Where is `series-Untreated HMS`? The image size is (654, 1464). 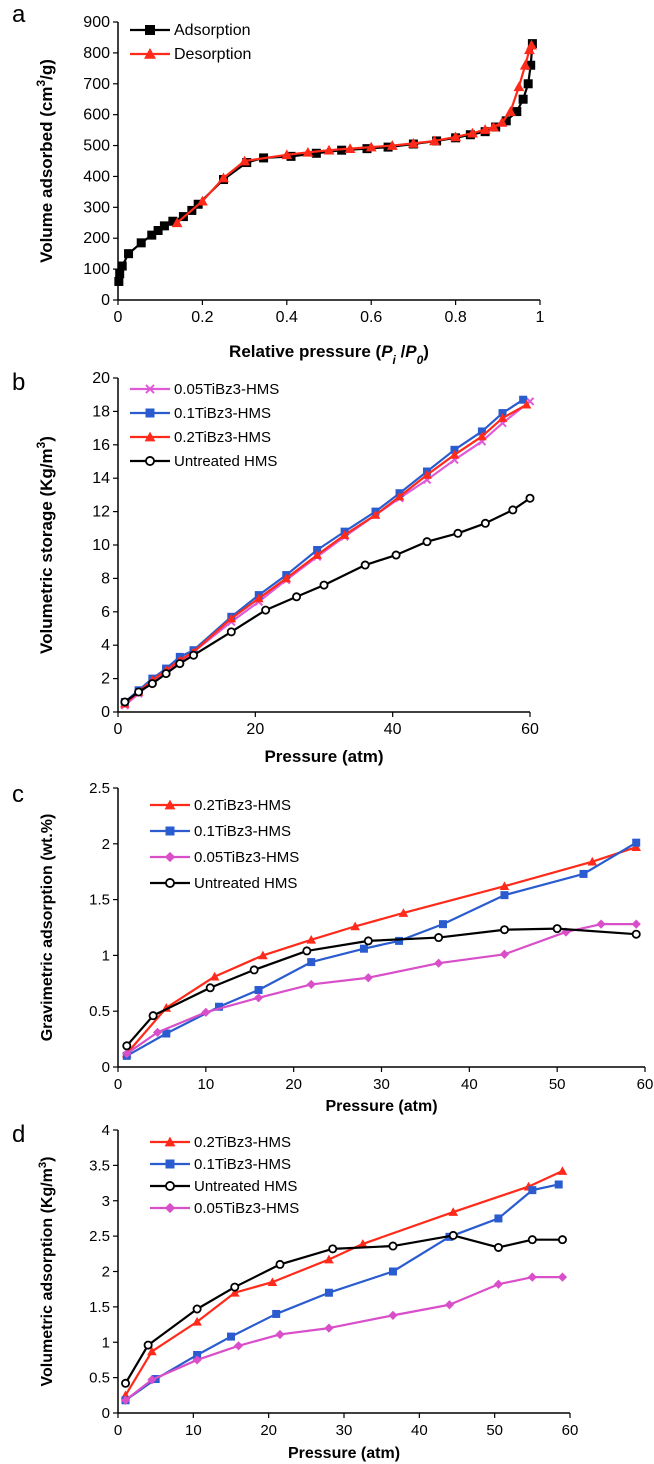
series-Untreated HMS is located at coordinates (344, 1309).